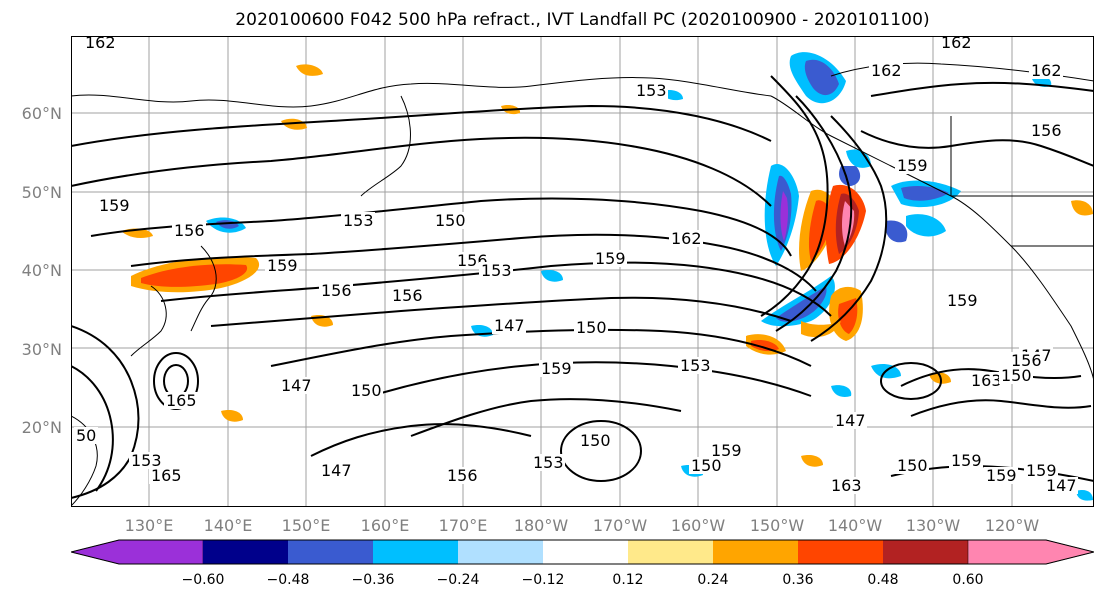 The image size is (1105, 601). What do you see at coordinates (385, 525) in the screenshot?
I see `lon-label: 160°E` at bounding box center [385, 525].